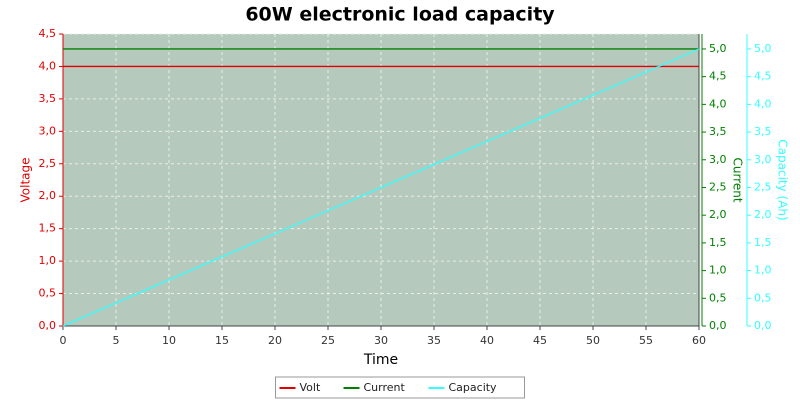 This screenshot has width=800, height=400. Describe the element at coordinates (222, 340) in the screenshot. I see `x-tick-label: 15` at that location.